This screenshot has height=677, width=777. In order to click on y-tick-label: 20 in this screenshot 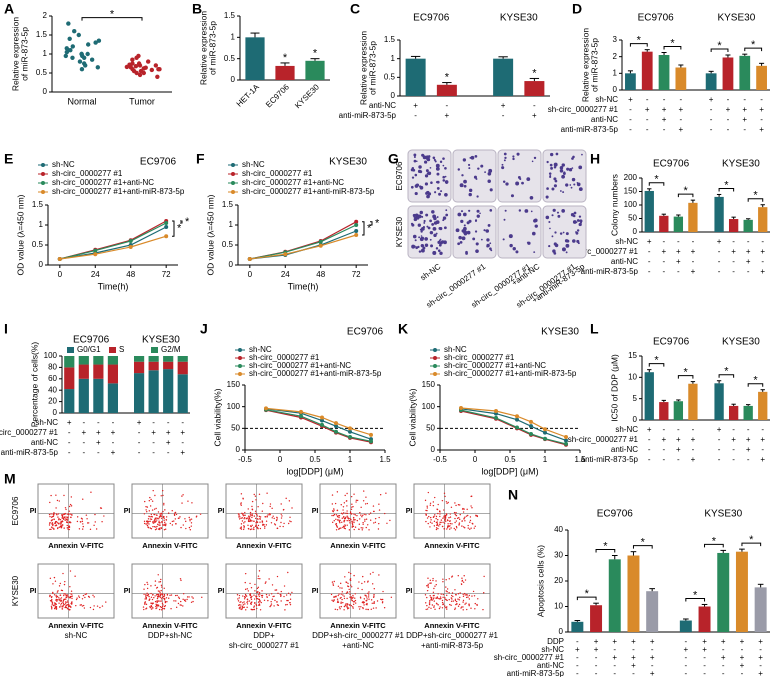, I will do `click(52, 401)`.